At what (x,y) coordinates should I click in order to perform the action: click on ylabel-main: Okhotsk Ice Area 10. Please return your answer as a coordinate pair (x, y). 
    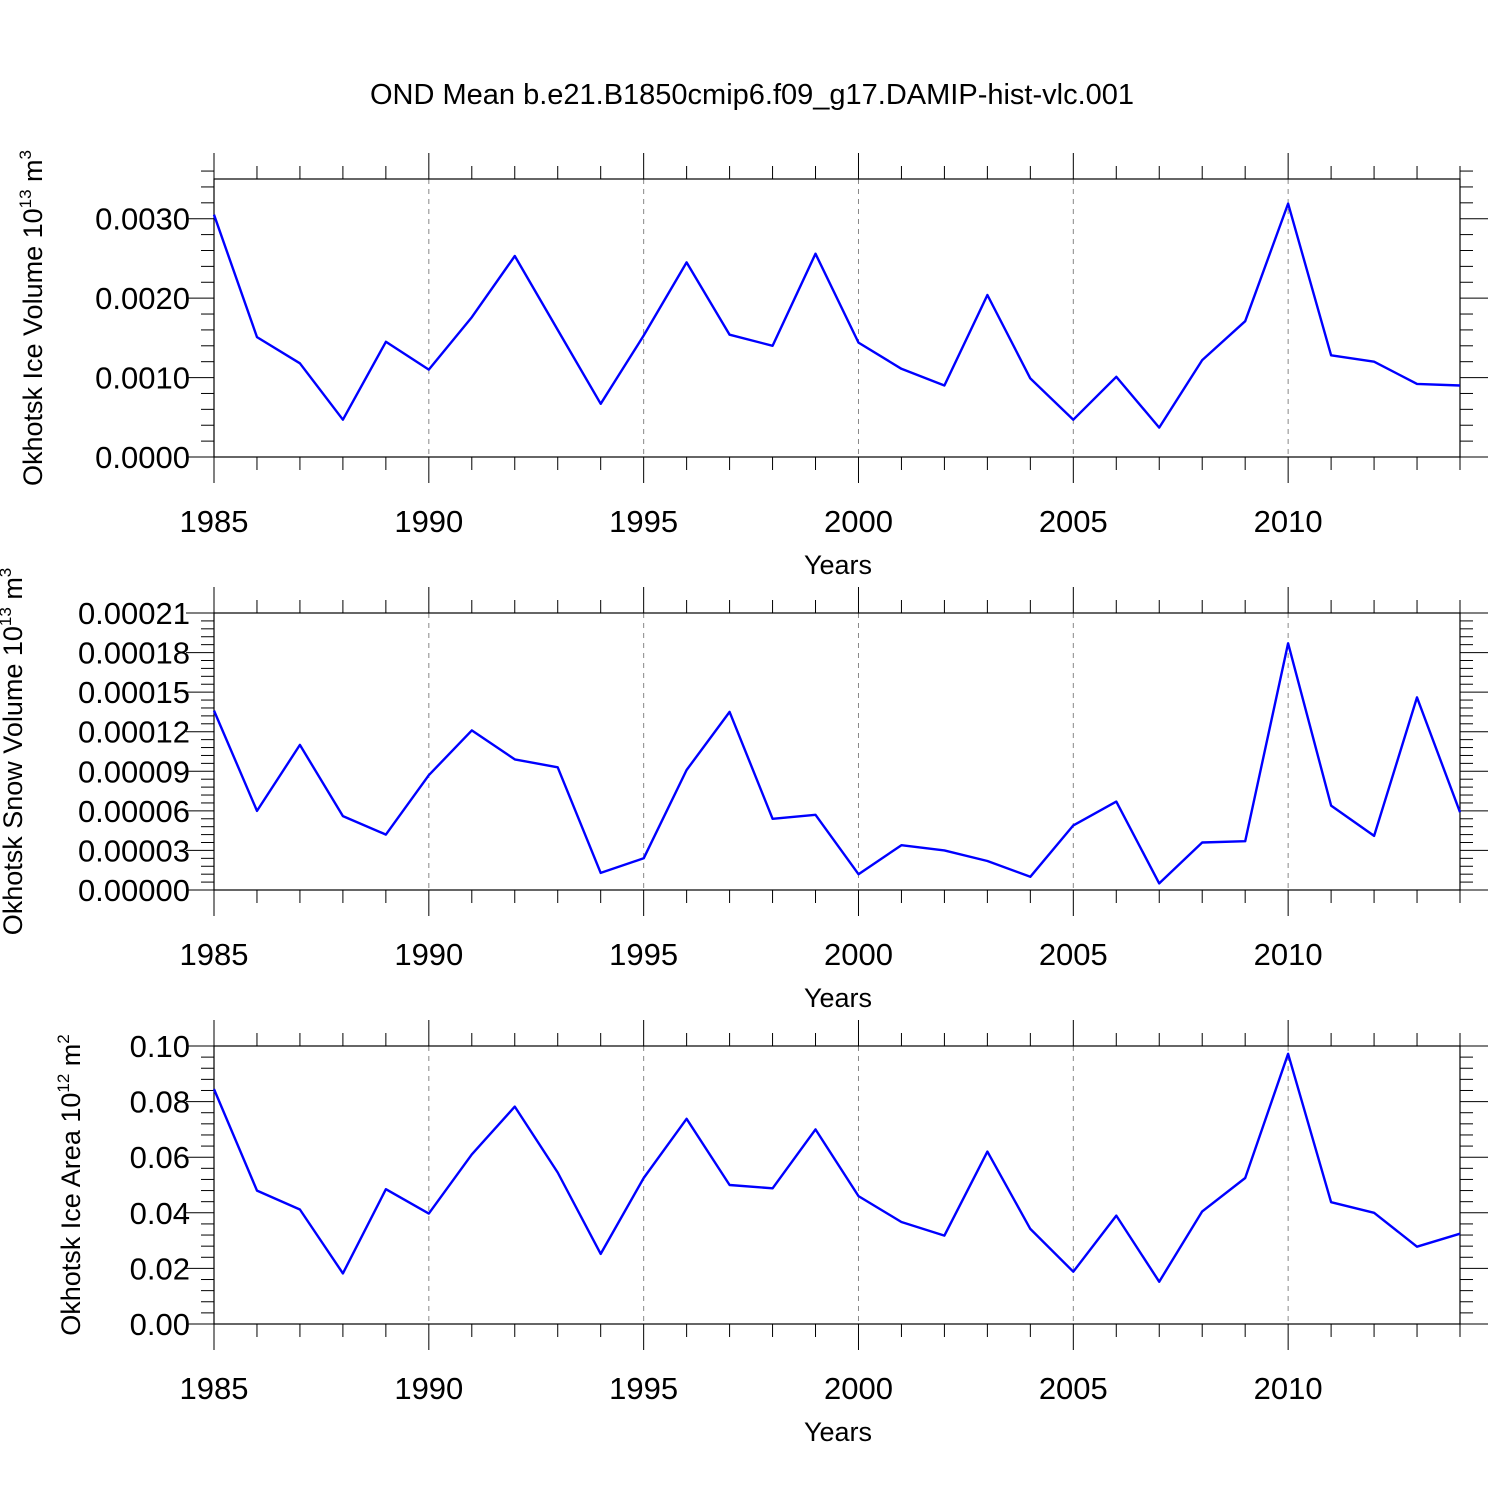
    Looking at the image, I should click on (71, 1214).